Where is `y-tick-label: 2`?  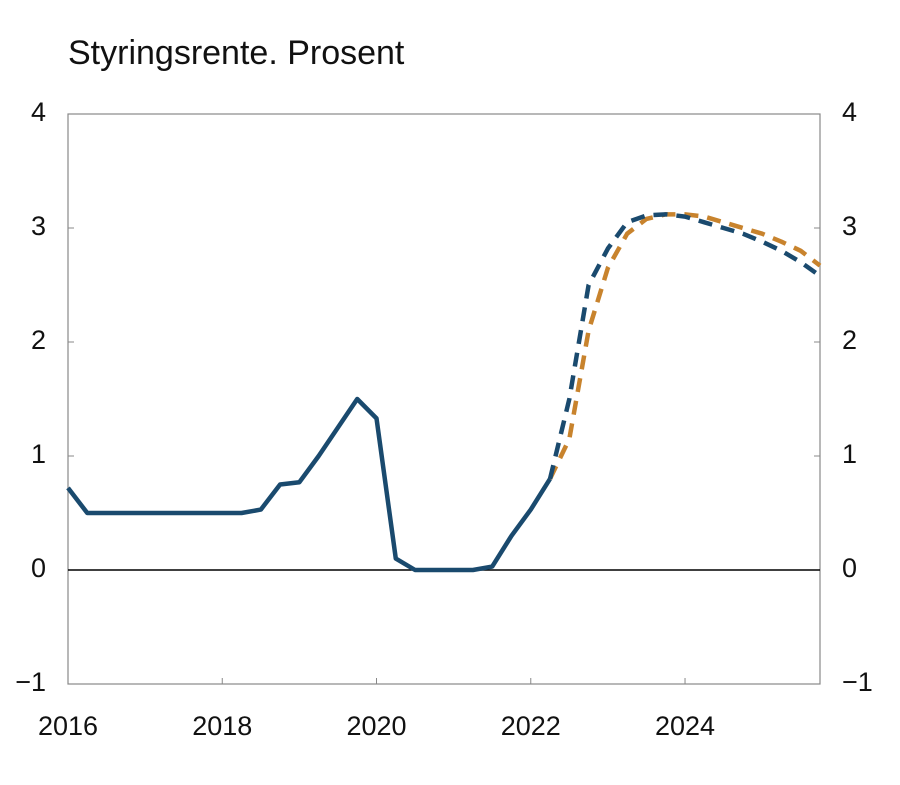
y-tick-label: 2 is located at coordinates (38, 340).